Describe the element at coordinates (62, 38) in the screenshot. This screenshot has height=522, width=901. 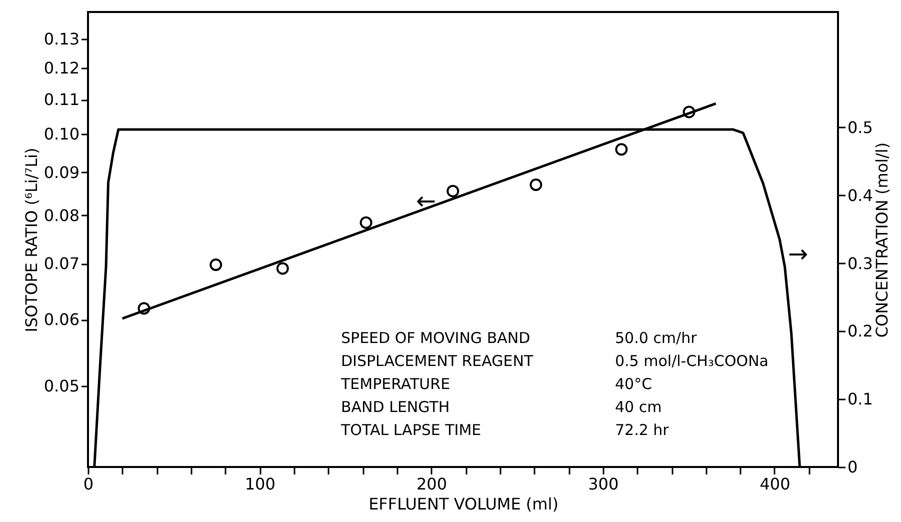
I see `y-tick-label: 0.13` at that location.